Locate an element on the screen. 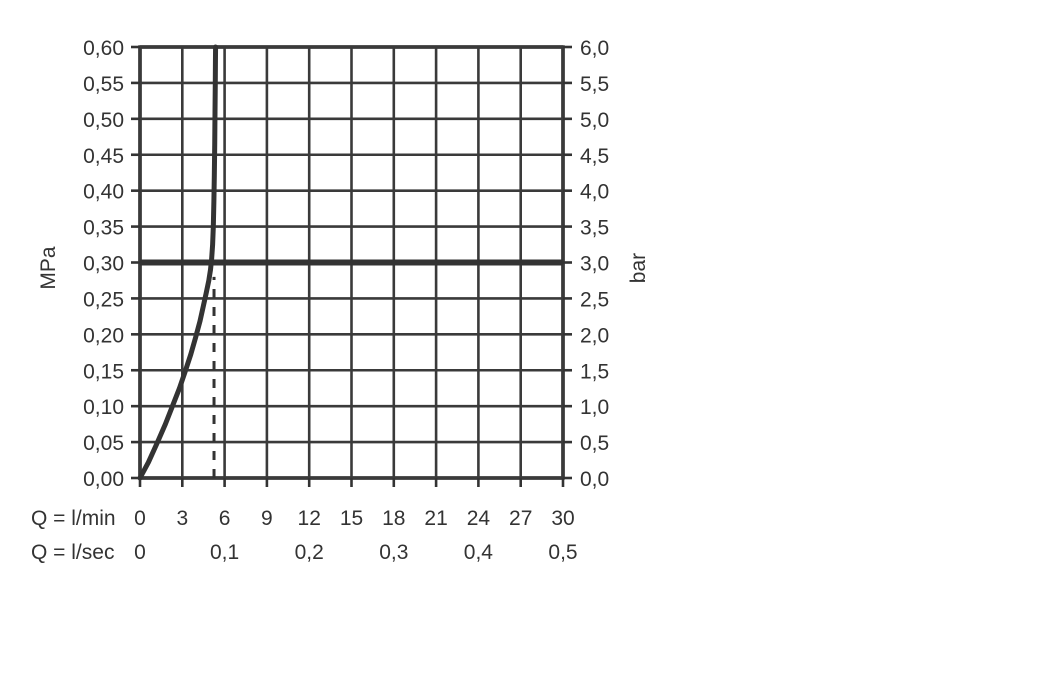 Image resolution: width=1059 pixels, height=675 pixels. x-tick-label-lsec: 0 is located at coordinates (140, 552).